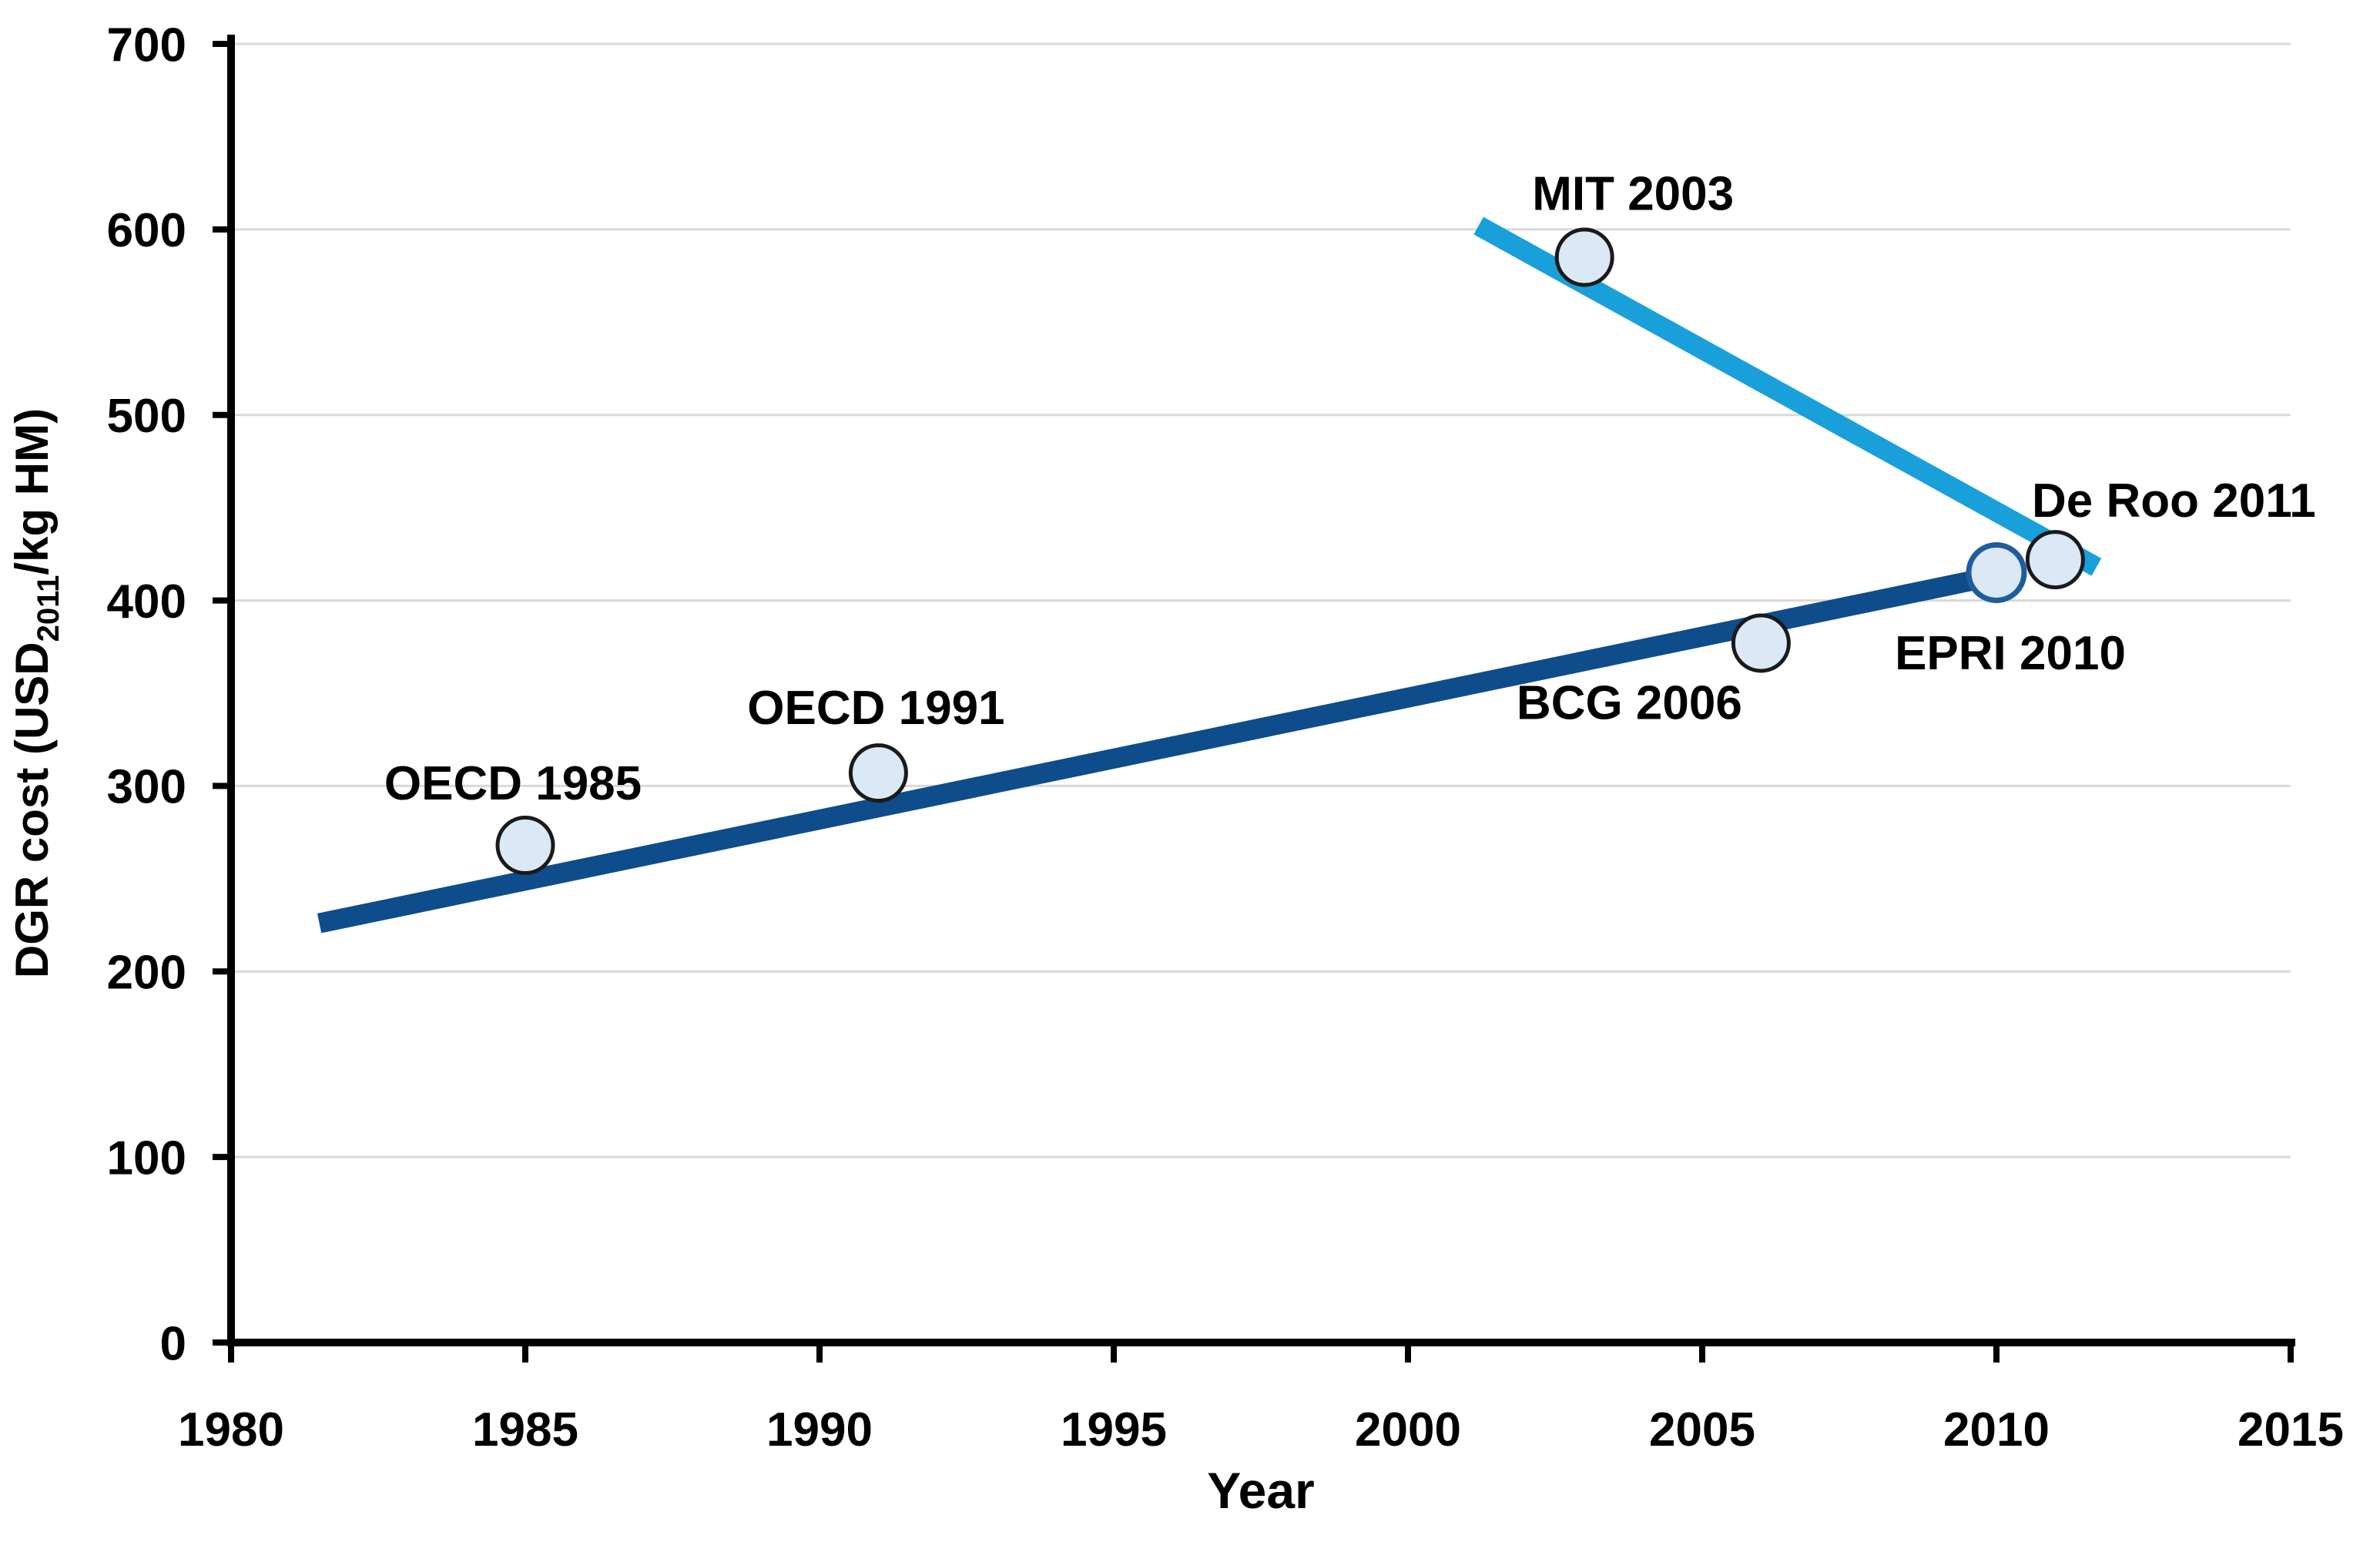 The width and height of the screenshot is (2380, 1542). I want to click on y-tick-label: 600, so click(146, 231).